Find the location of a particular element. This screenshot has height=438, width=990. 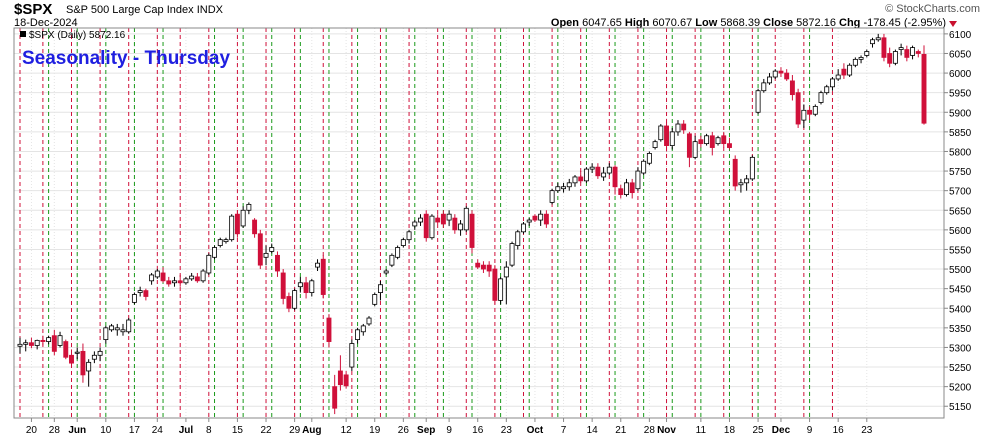

x-tick-label: Jul is located at coordinates (186, 430).